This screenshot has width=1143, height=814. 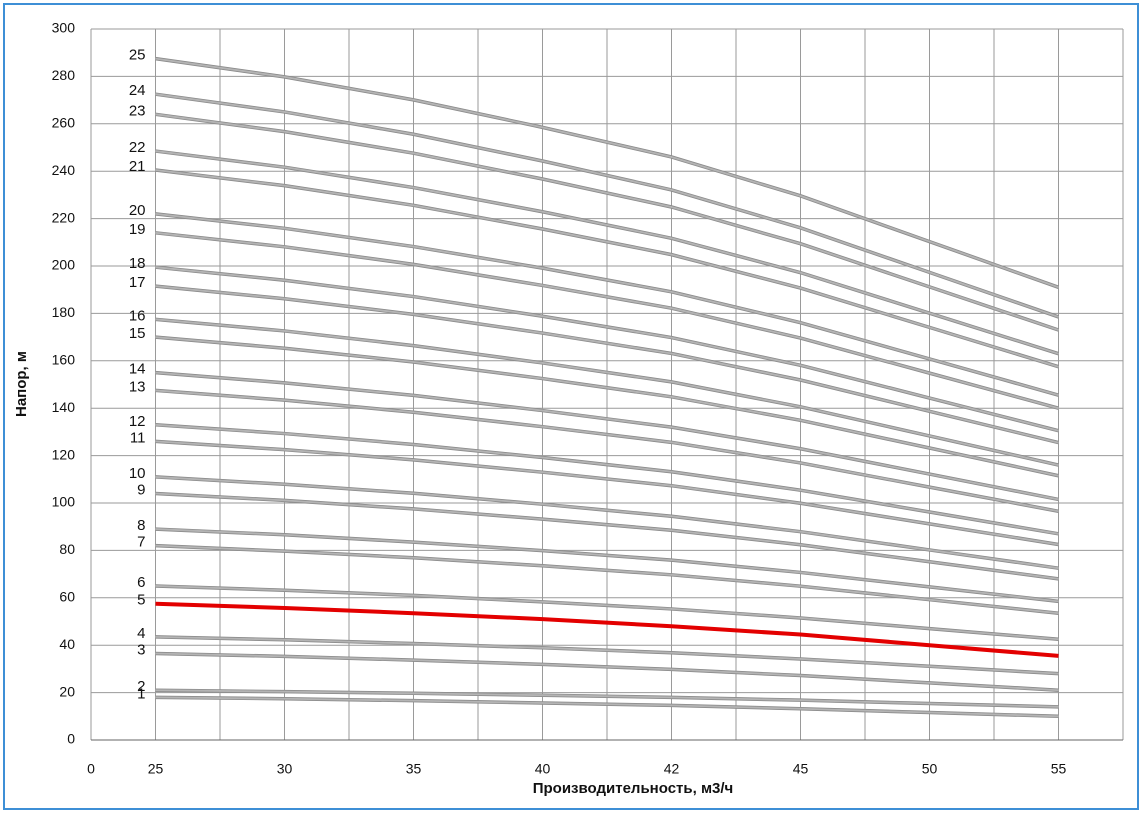 I want to click on series-label: 2, so click(x=141, y=686).